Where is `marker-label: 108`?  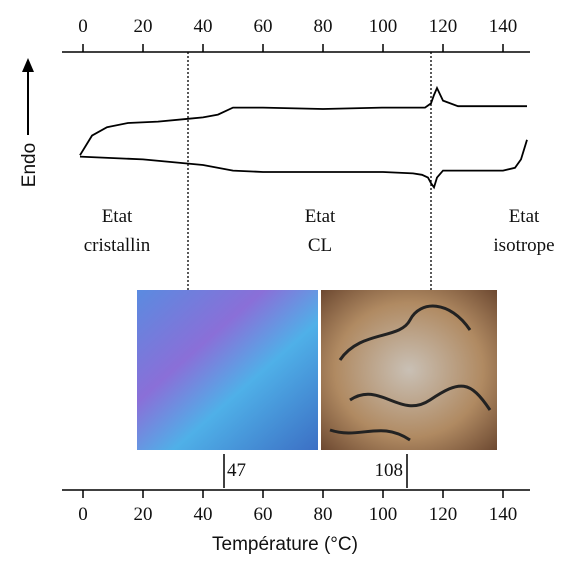
marker-label: 108 is located at coordinates (389, 470).